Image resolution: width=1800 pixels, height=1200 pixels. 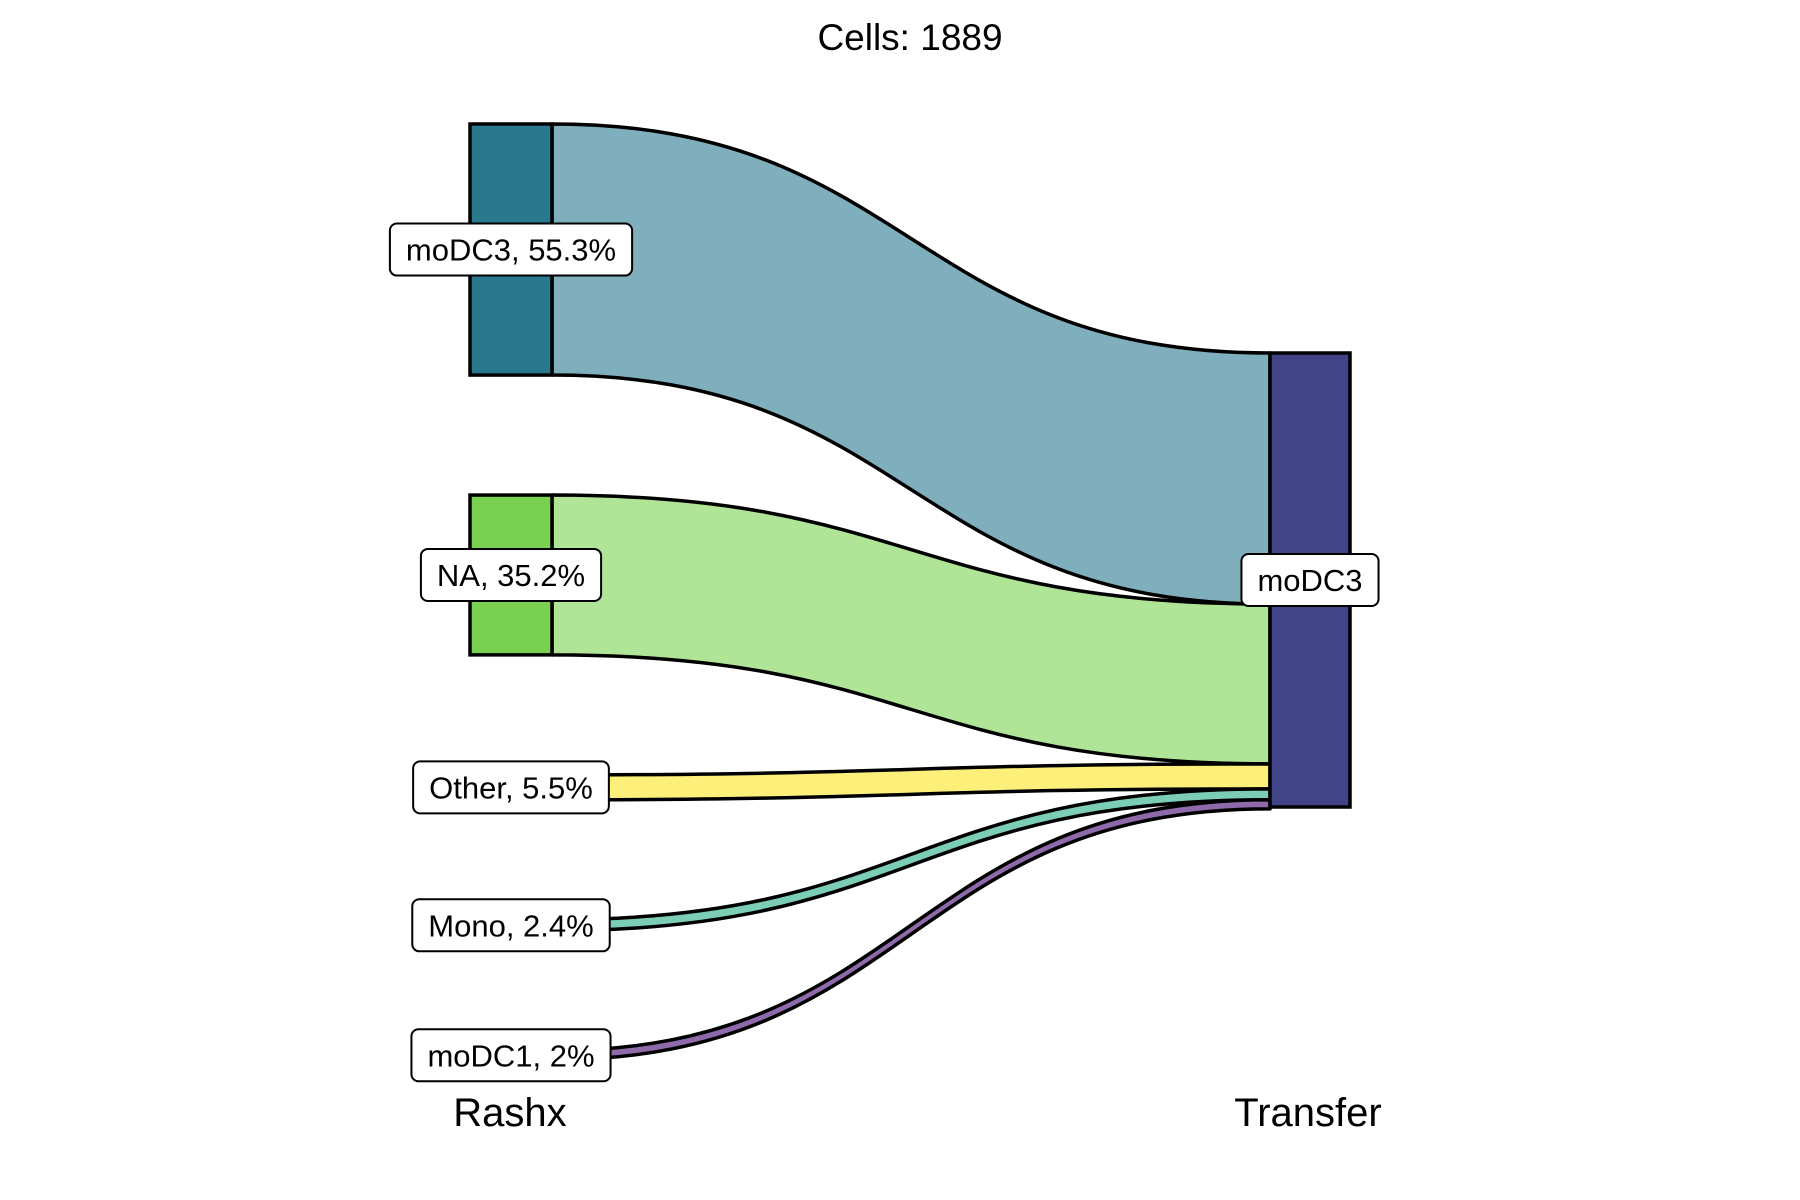 I want to click on label-source-other-text: Other, 5.5%, so click(x=511, y=787).